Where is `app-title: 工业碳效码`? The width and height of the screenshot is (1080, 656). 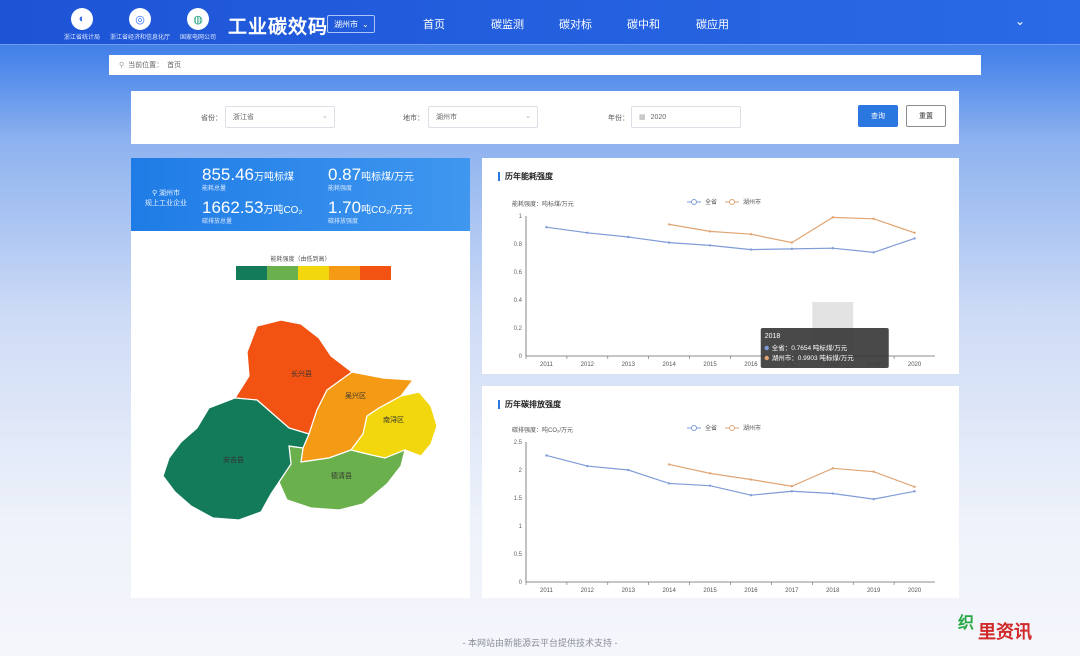
app-title: 工业碳效码 is located at coordinates (278, 27).